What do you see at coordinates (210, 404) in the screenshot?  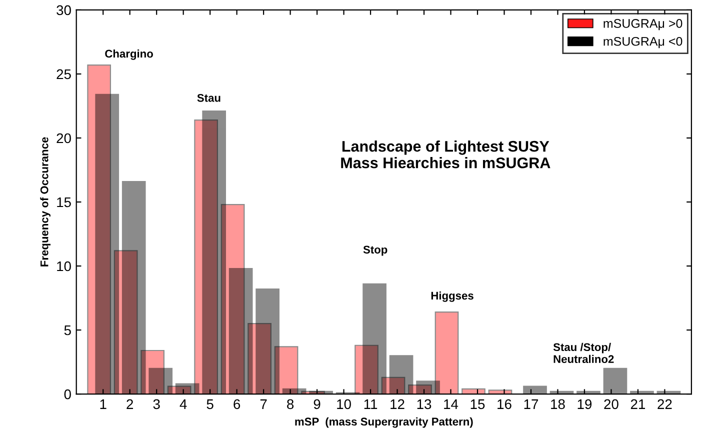 I see `x-tick-label: 5` at bounding box center [210, 404].